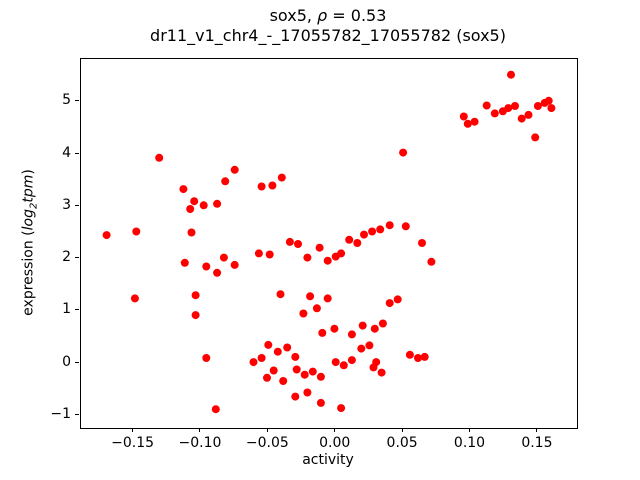 This screenshot has height=480, width=640. What do you see at coordinates (28, 172) in the screenshot?
I see `y-axis-label-close: )` at bounding box center [28, 172].